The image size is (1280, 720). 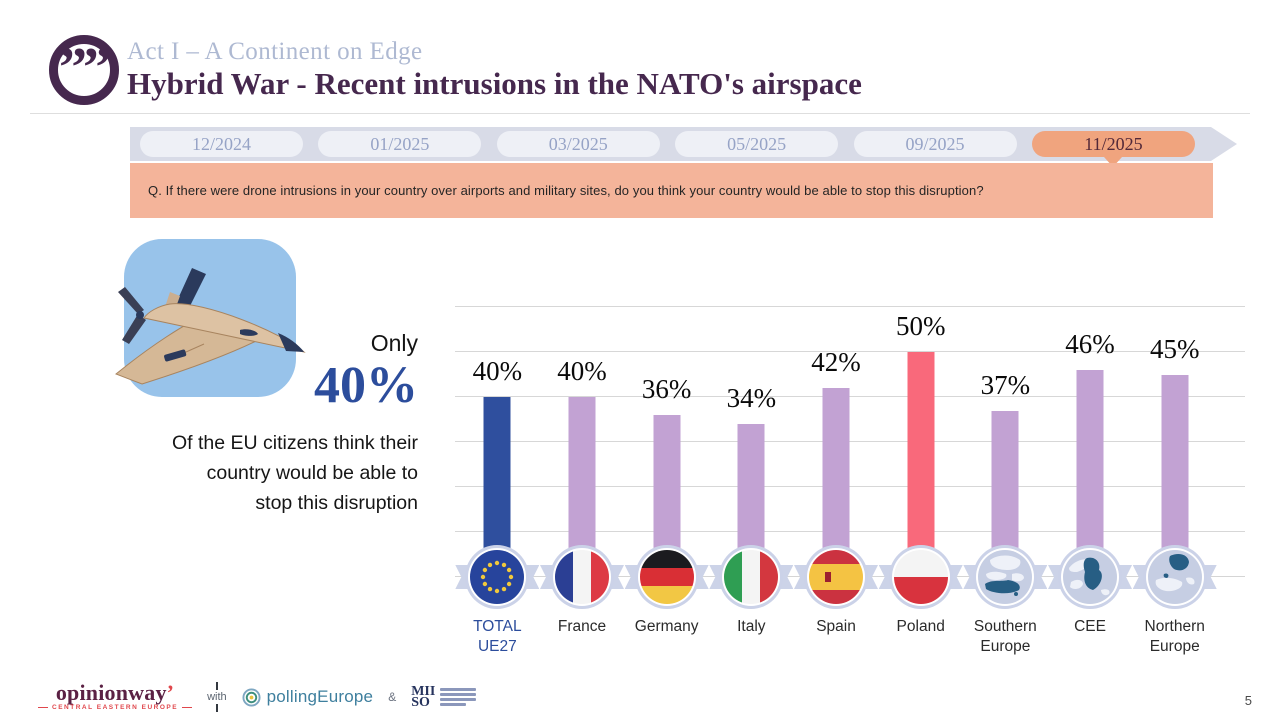 I want to click on bar-column-spain: 42% Spain, so click(x=836, y=448).